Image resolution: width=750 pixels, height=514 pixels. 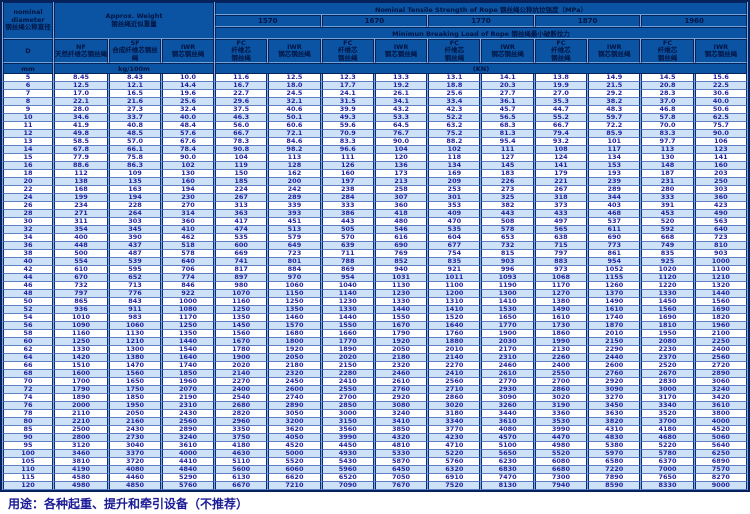 What do you see at coordinates (667, 278) in the screenshot?
I see `cell-value: 1120` at bounding box center [667, 278].